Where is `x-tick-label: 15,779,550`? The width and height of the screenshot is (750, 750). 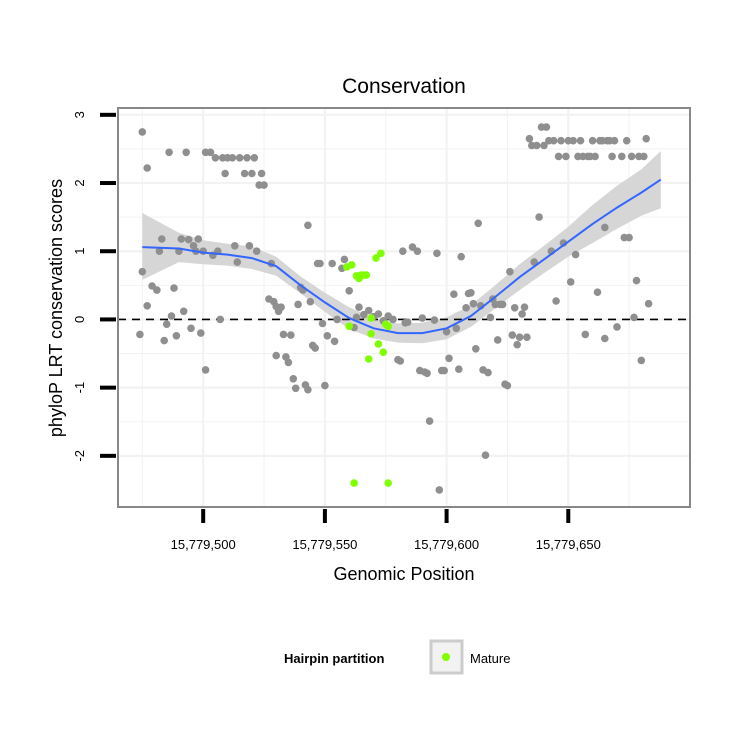 x-tick-label: 15,779,550 is located at coordinates (324, 544).